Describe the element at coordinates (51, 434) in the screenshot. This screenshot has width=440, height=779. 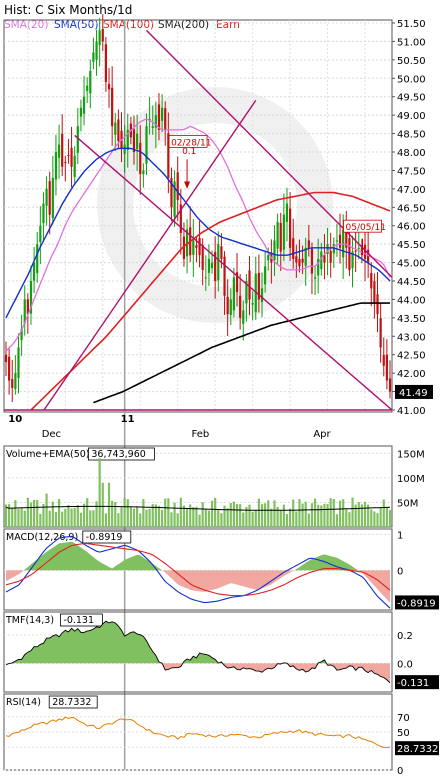
I see `x-tick-label: Dec` at that location.